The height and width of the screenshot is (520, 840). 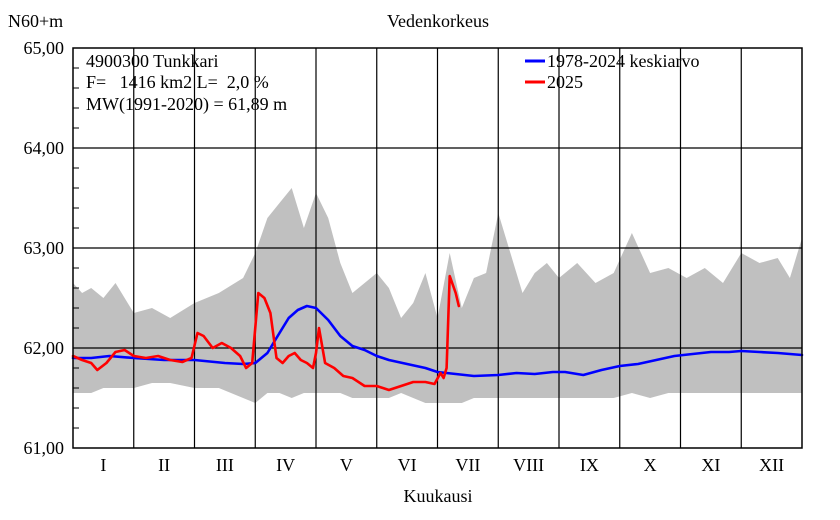 I want to click on y-tick-label: 65,00, so click(x=44, y=48).